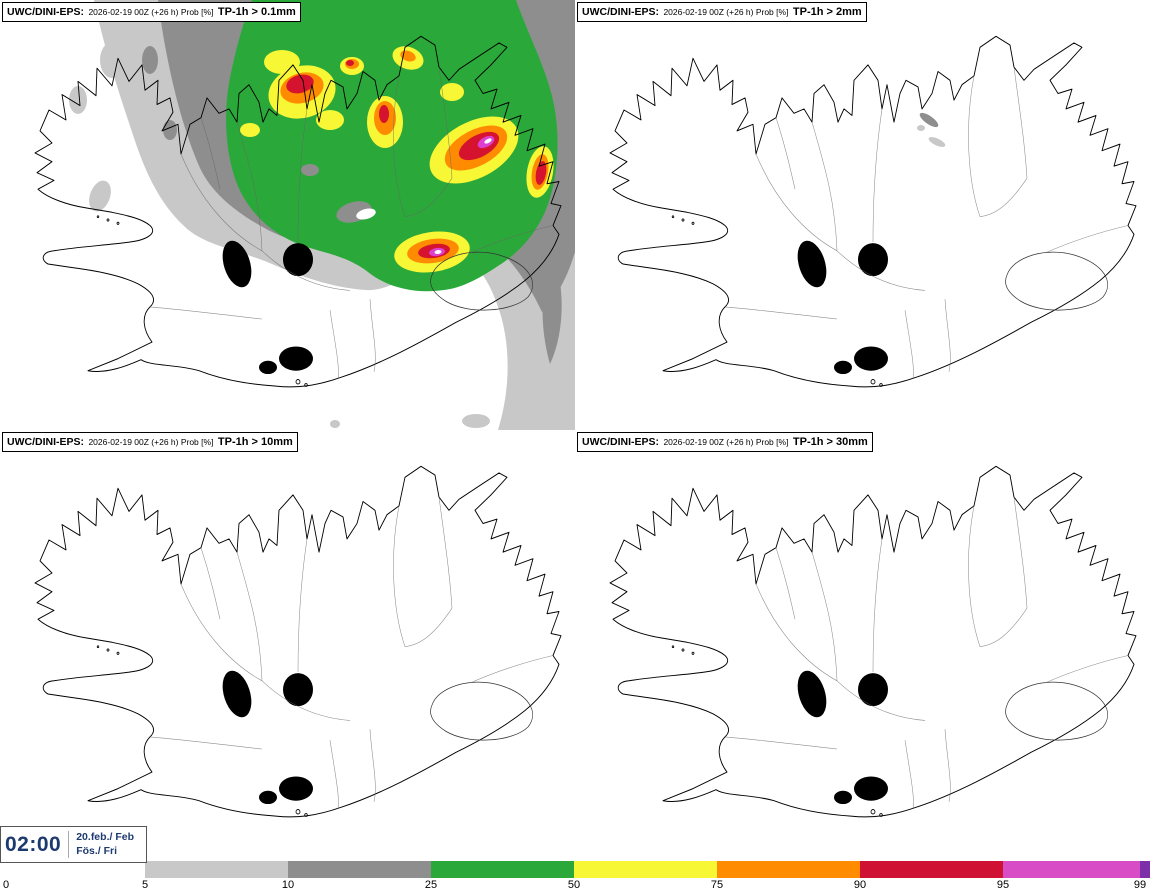 This screenshot has height=891, width=1150. Describe the element at coordinates (105, 836) in the screenshot. I see `valid-date: 20.feb./ Feb` at that location.